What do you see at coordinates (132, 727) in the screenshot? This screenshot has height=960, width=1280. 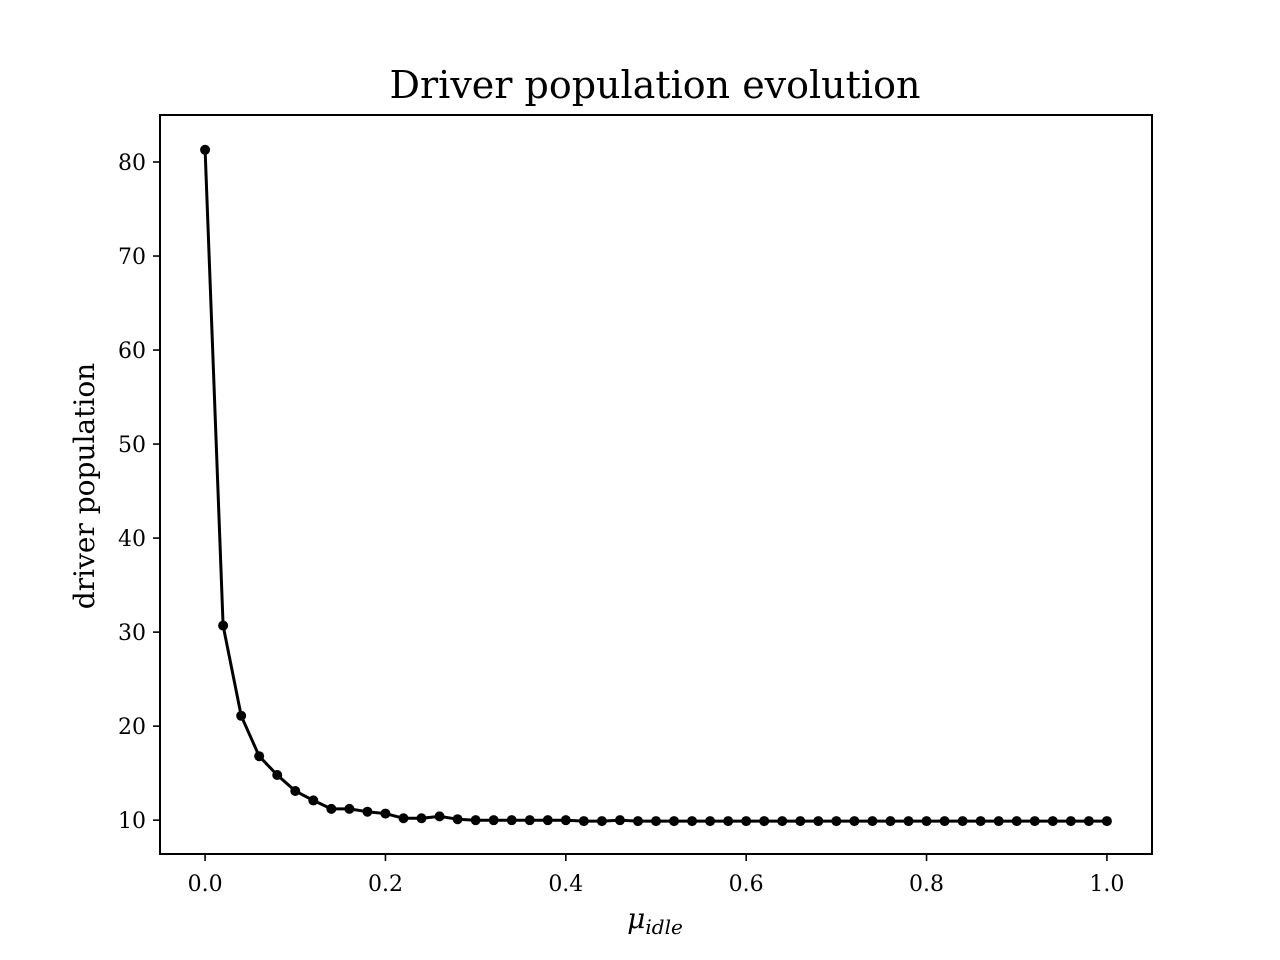 I see `y-tick-label: 20` at bounding box center [132, 727].